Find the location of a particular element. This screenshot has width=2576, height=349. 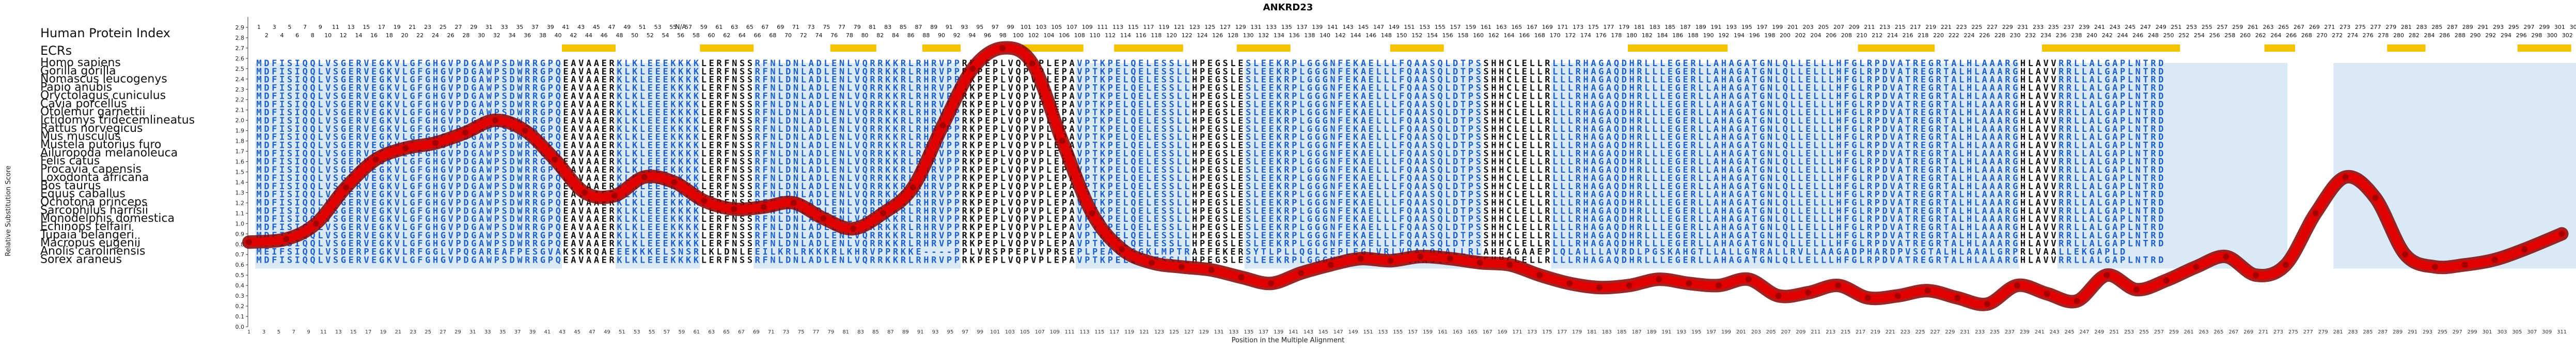

x-tick-label: 159 is located at coordinates (1428, 332).